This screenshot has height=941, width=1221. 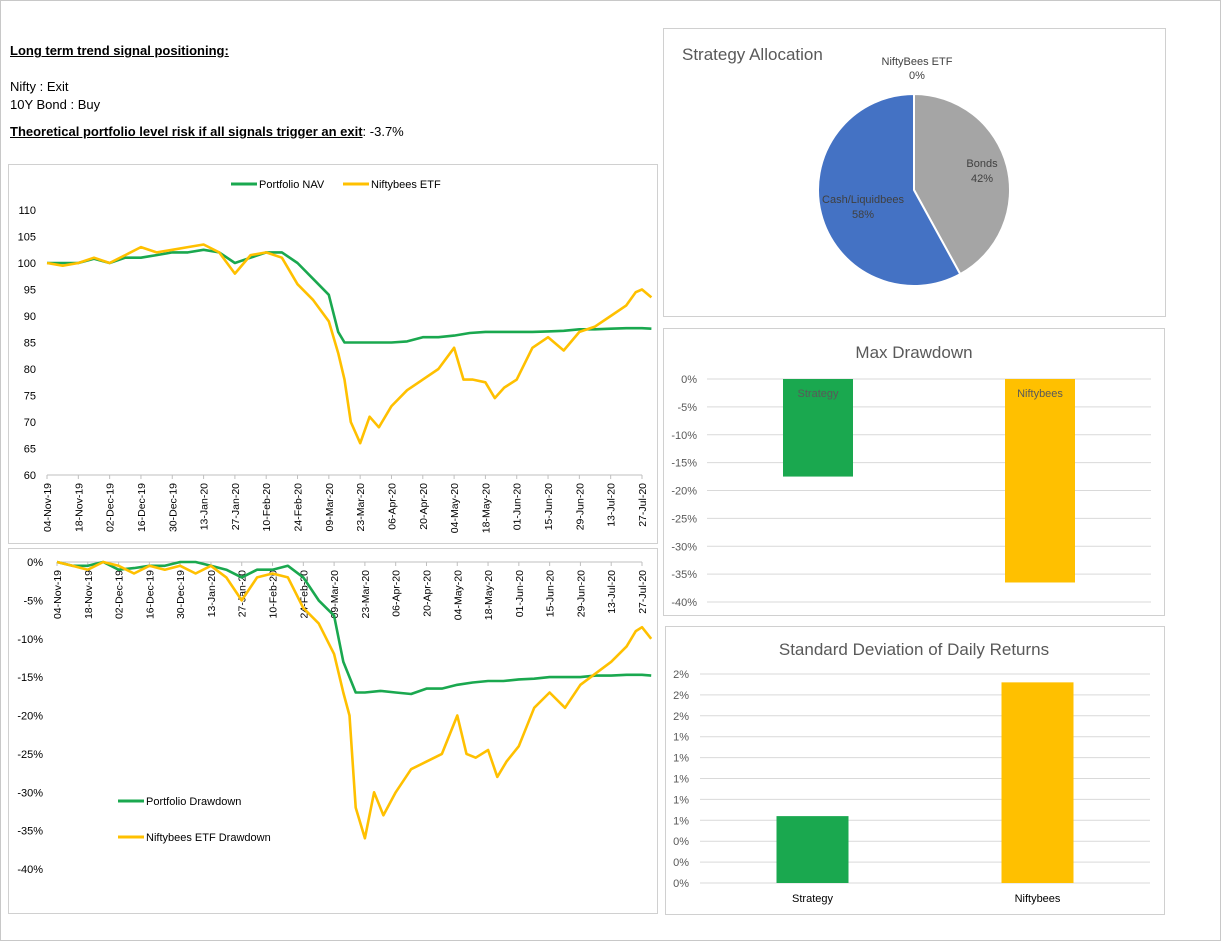 What do you see at coordinates (863, 200) in the screenshot?
I see `slice-label: Cash/Liquidbees` at bounding box center [863, 200].